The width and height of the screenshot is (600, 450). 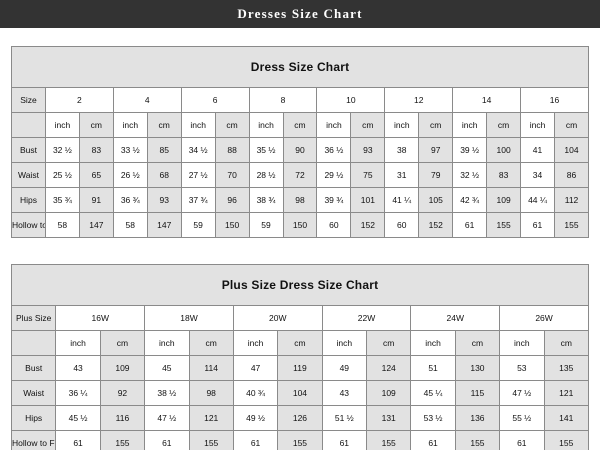 I want to click on cell-standard-bust-12-inch: 38, so click(x=402, y=150).